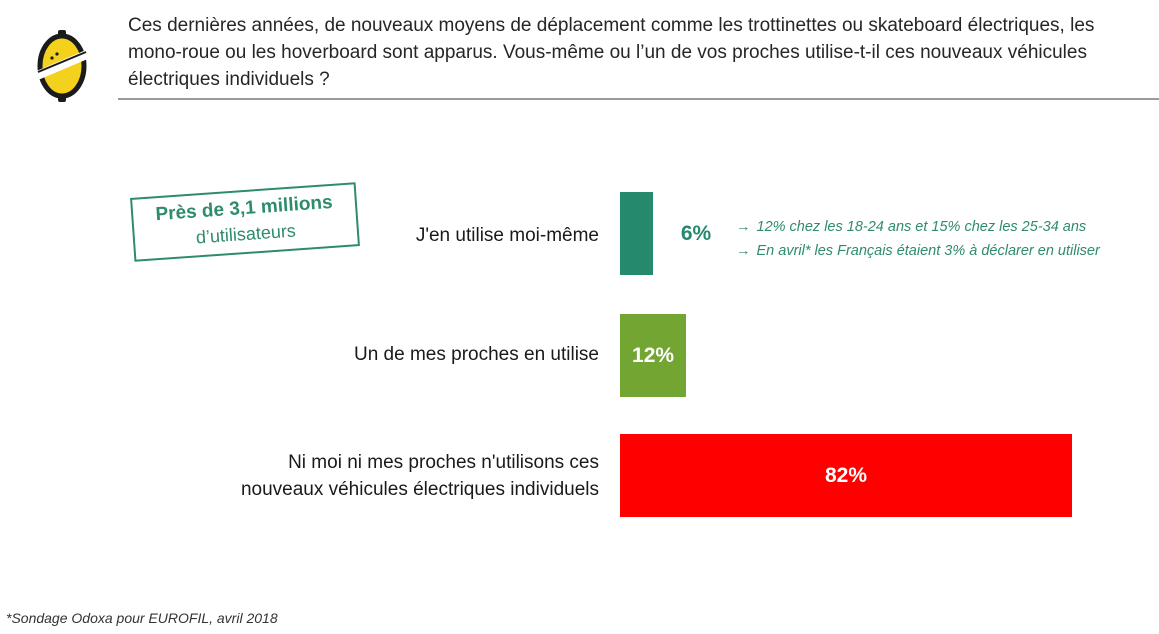  I want to click on category-label-line: J'en utilise moi-même, so click(507, 235).